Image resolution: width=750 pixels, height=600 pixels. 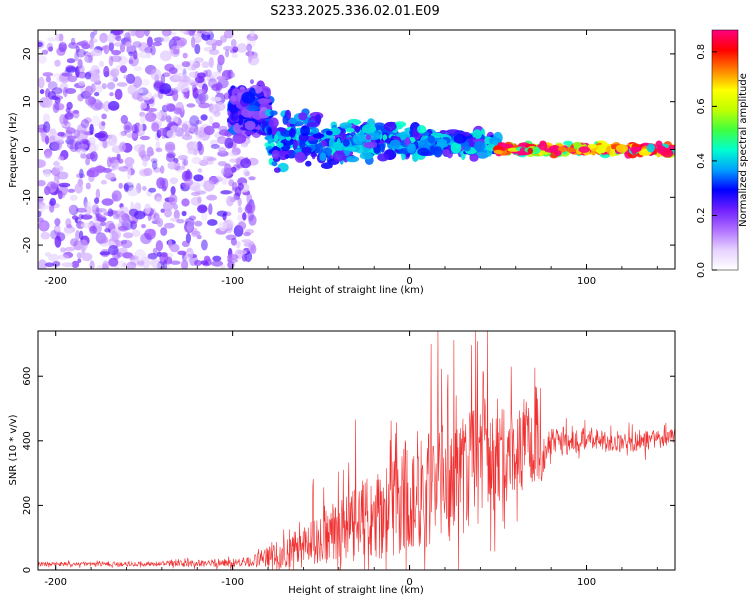 What do you see at coordinates (55, 281) in the screenshot?
I see `x-tick-label: -200` at bounding box center [55, 281].